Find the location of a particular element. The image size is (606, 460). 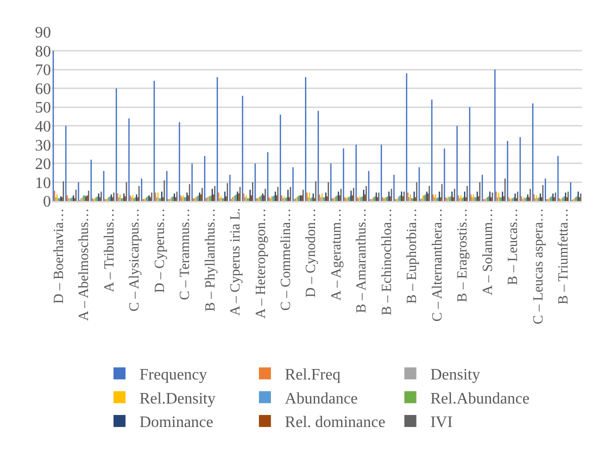

legend-label: Rel. dominance is located at coordinates (335, 423).